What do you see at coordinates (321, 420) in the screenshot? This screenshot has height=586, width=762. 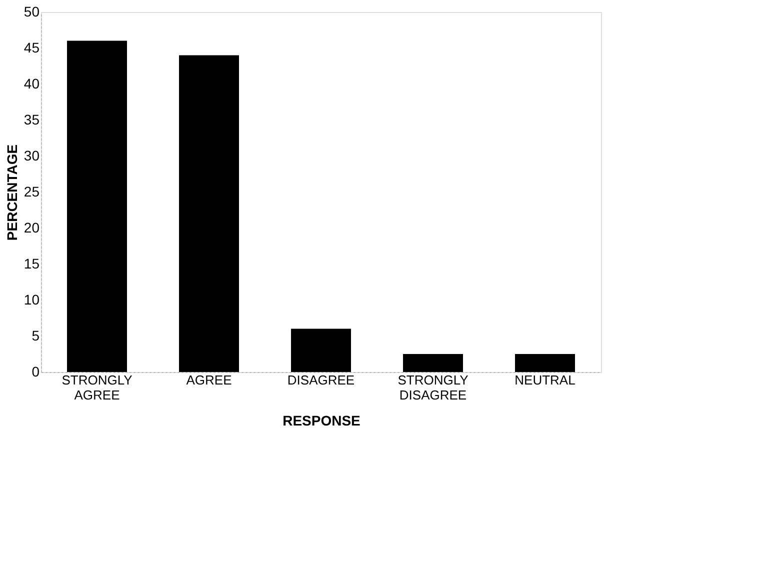 I see `x-axis-title: RESPONSE` at bounding box center [321, 420].